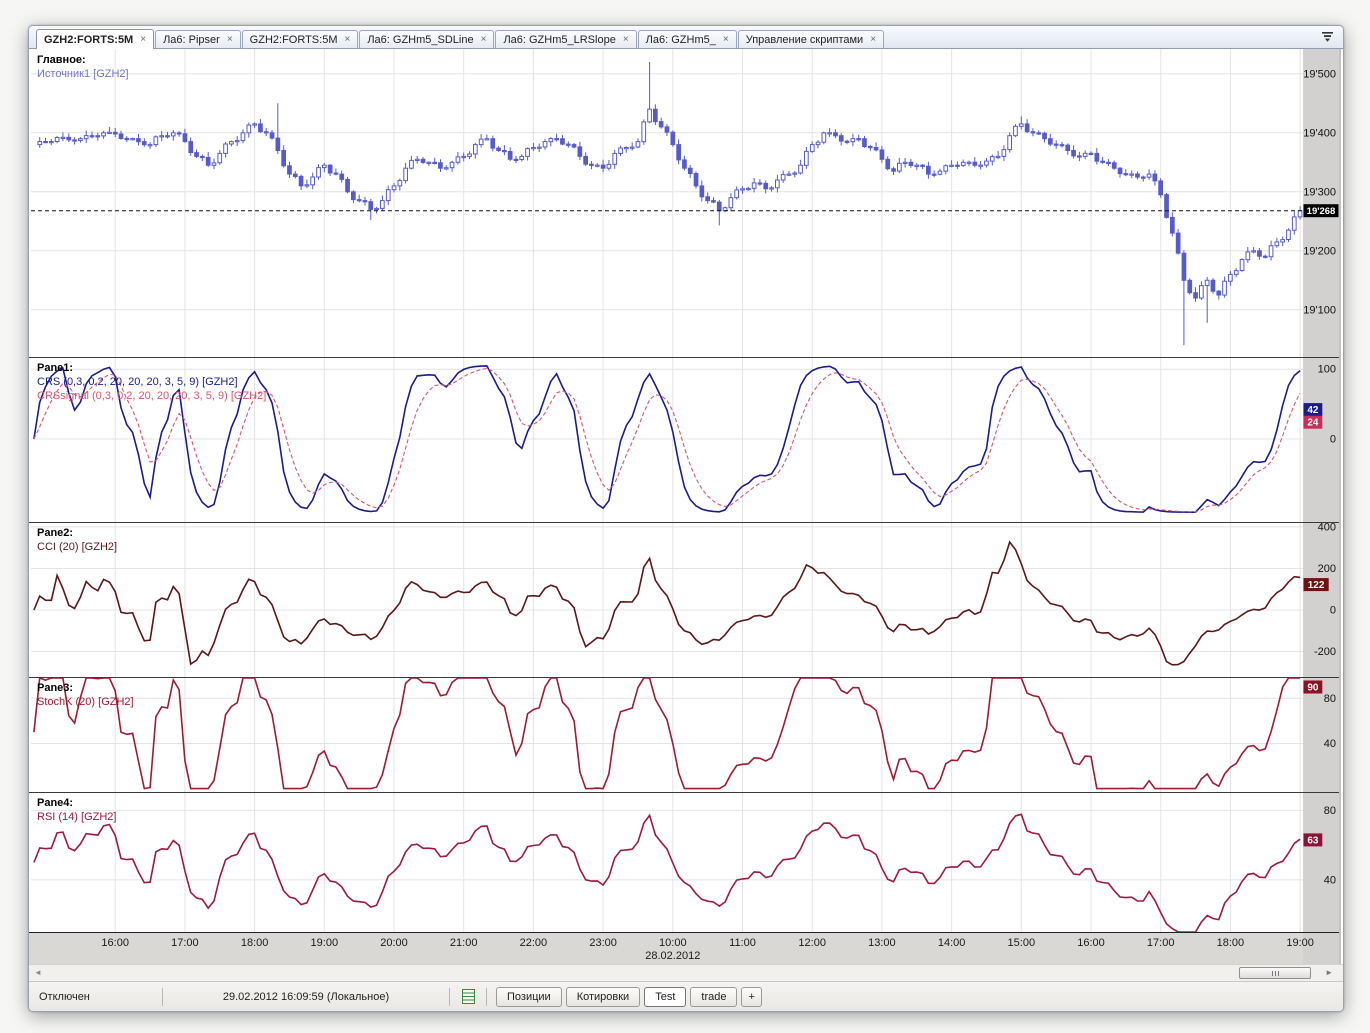 Image resolution: width=1370 pixels, height=1033 pixels. Describe the element at coordinates (420, 39) in the screenshot. I see `tab-label: Ла6: GZHm5_SDLine` at that location.